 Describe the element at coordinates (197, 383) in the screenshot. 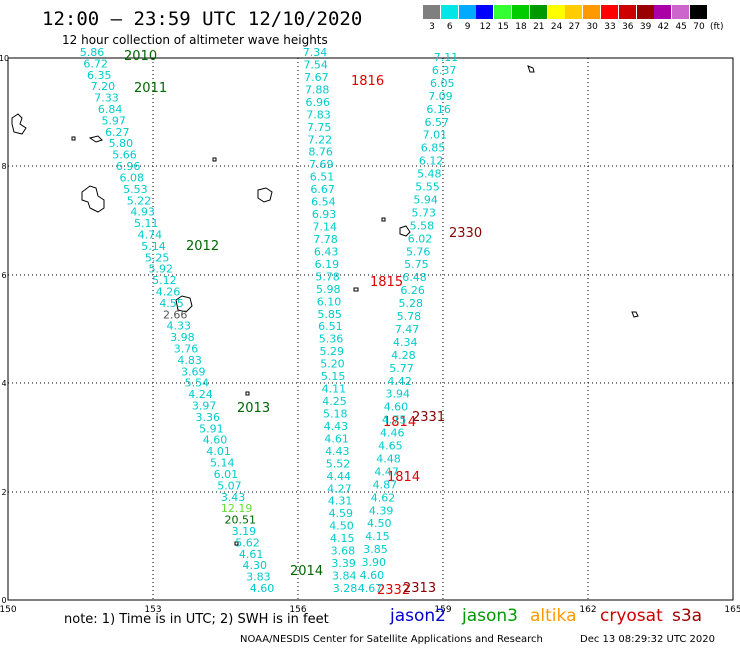

I see `wave-height-value: 5.54` at that location.